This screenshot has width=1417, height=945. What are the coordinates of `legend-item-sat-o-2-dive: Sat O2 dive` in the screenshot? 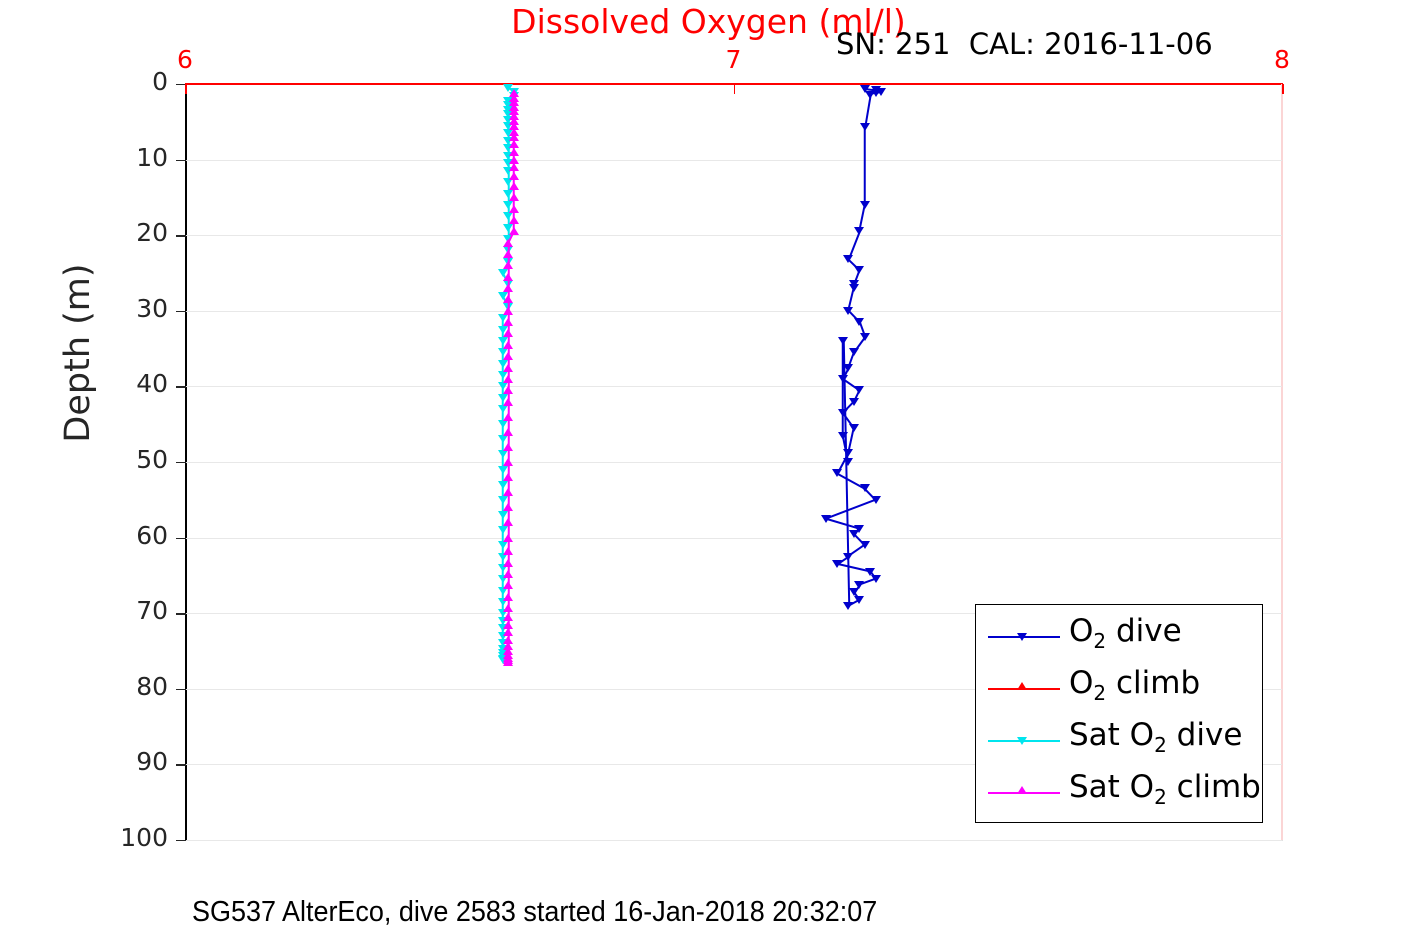 It's located at (1120, 741).